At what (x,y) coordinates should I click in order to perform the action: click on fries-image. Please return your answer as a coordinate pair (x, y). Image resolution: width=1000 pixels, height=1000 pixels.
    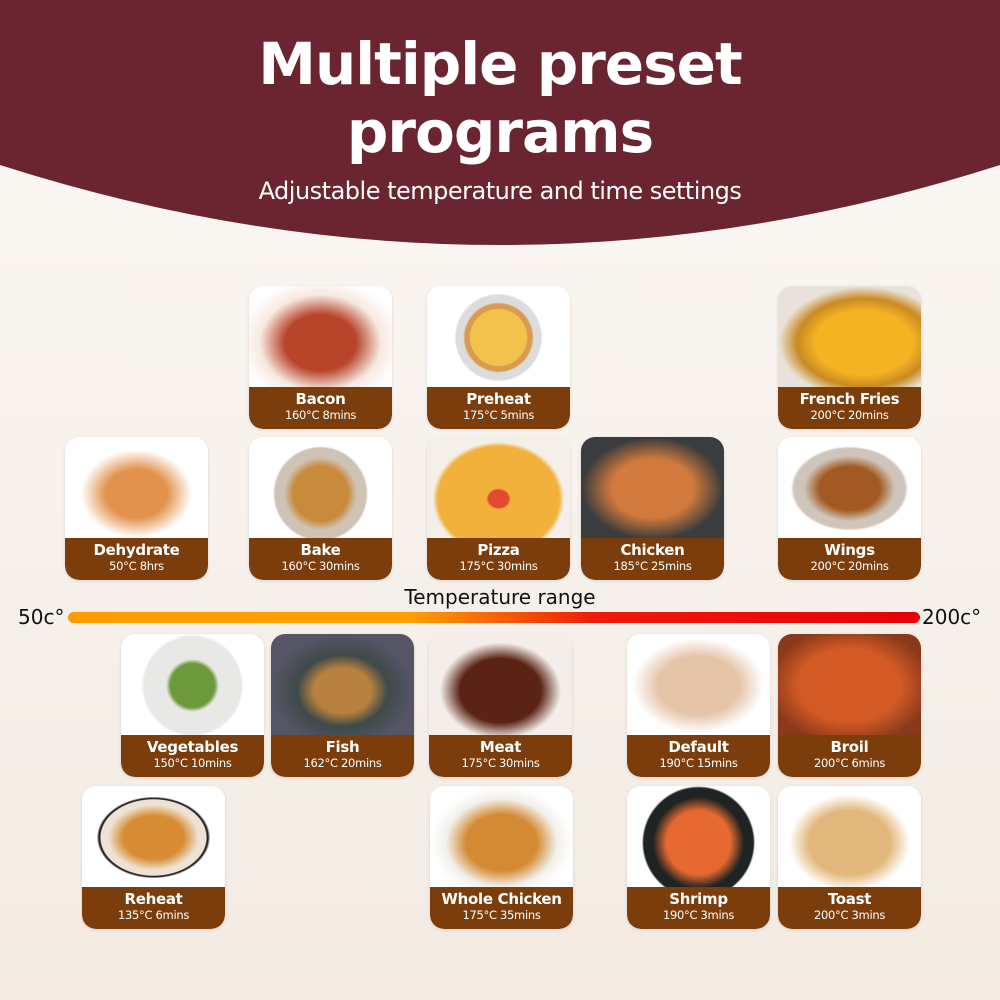
    Looking at the image, I should click on (849, 337).